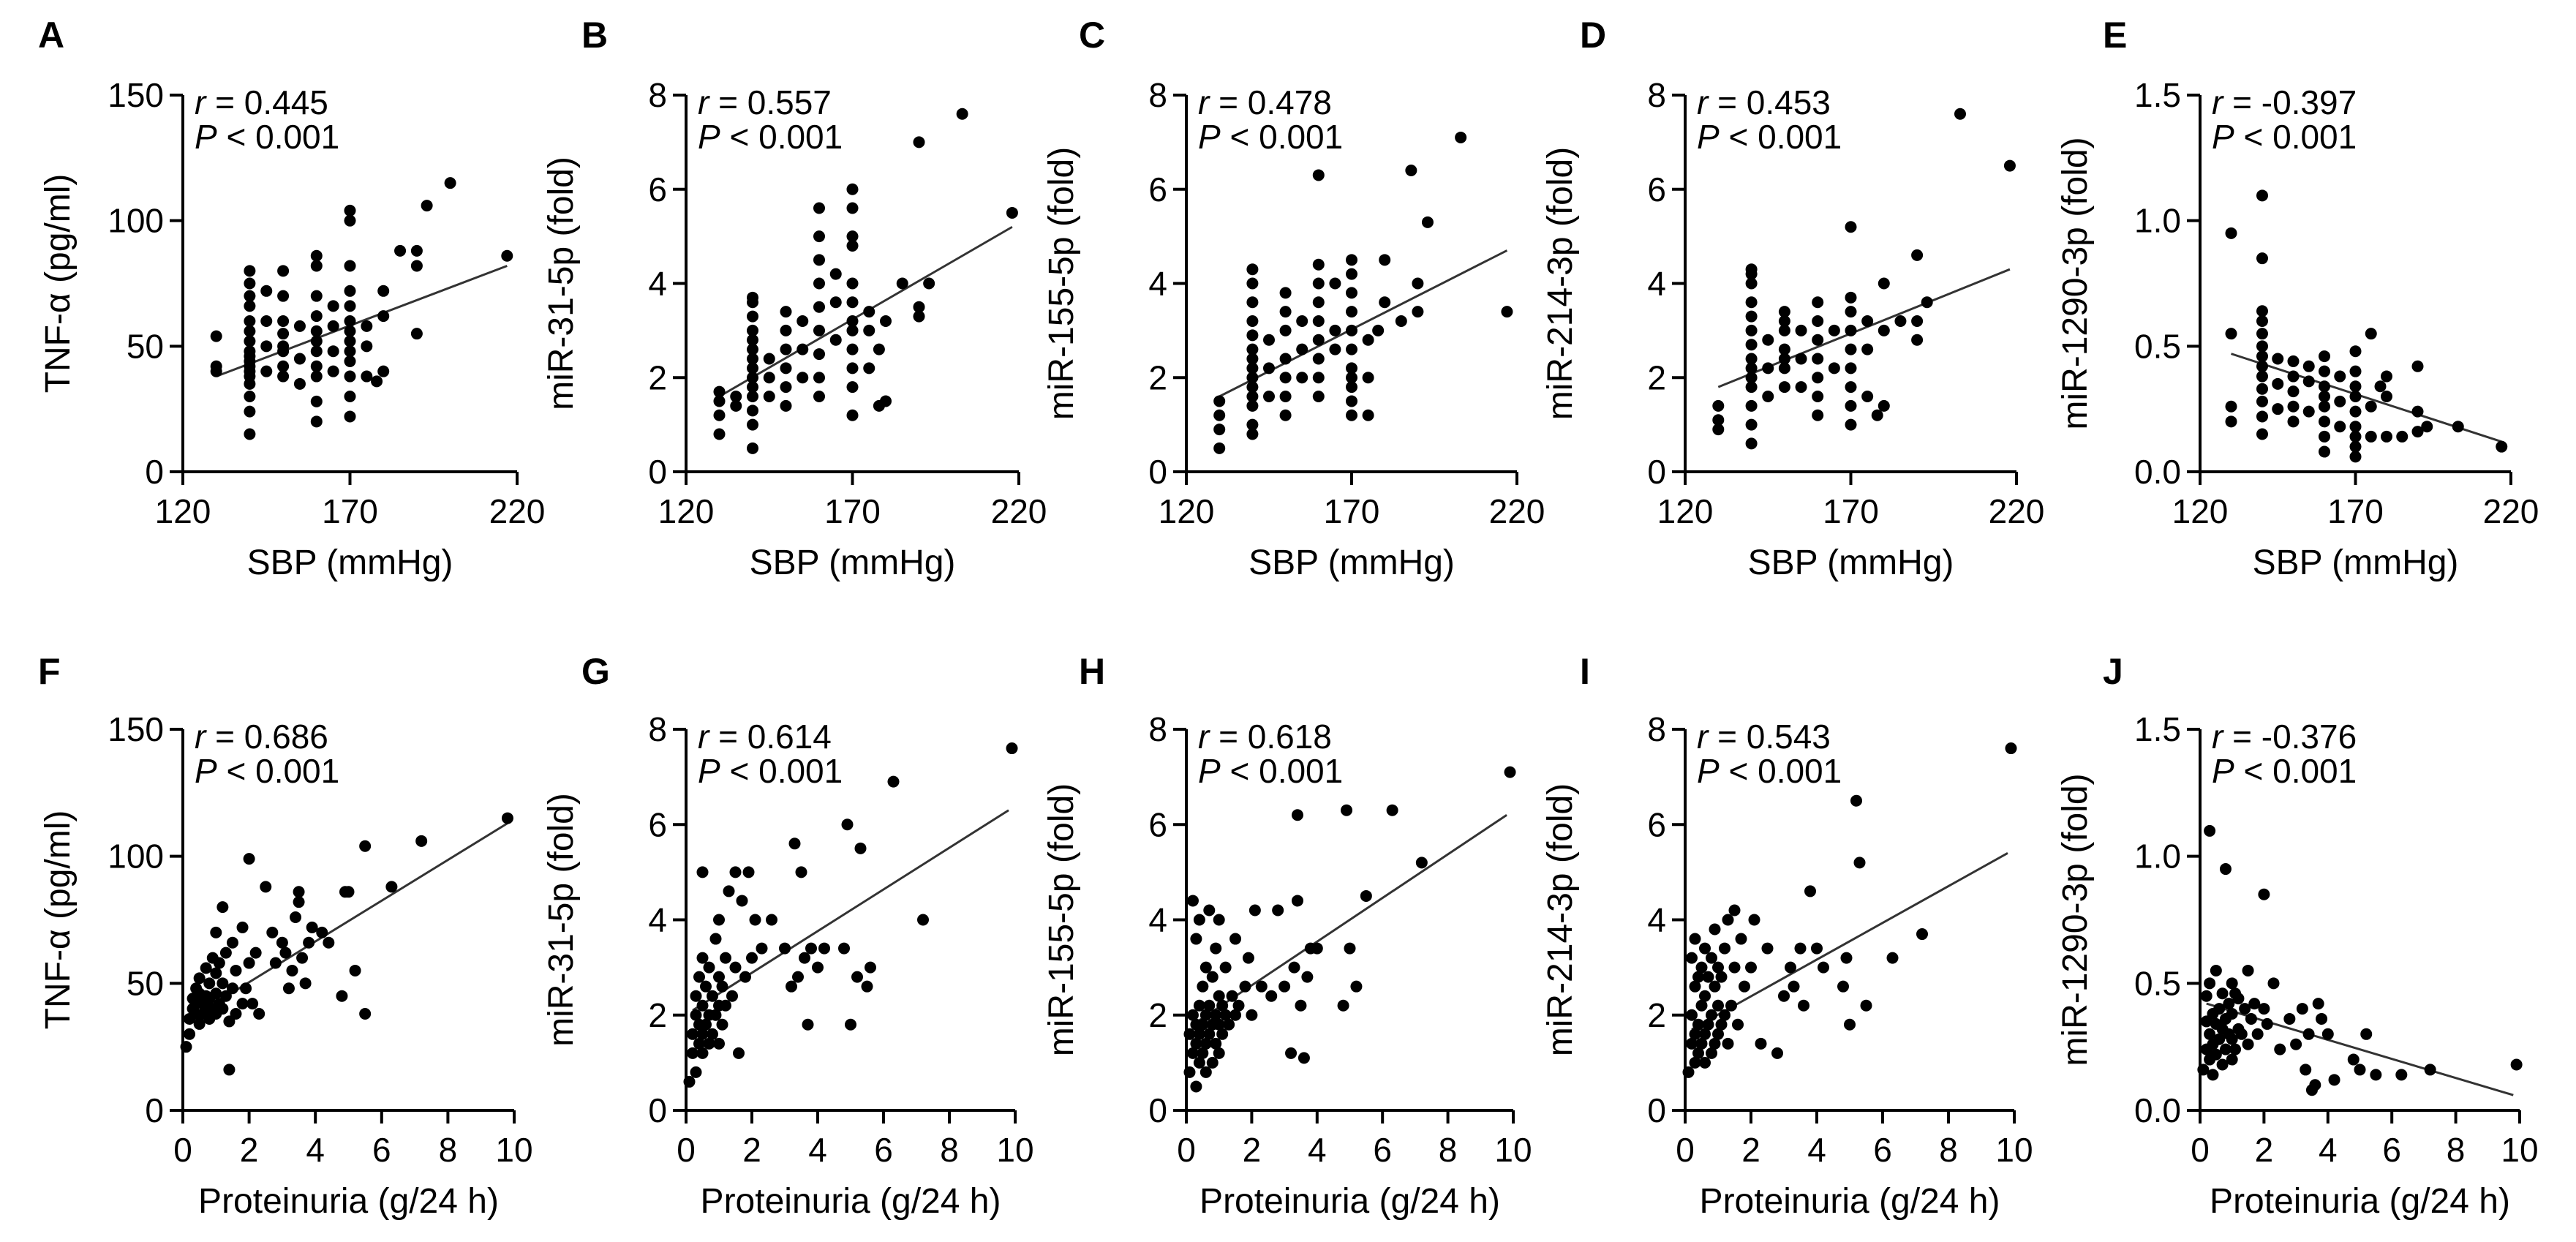 This screenshot has height=1242, width=2576. What do you see at coordinates (850, 910) in the screenshot?
I see `regression-line` at bounding box center [850, 910].